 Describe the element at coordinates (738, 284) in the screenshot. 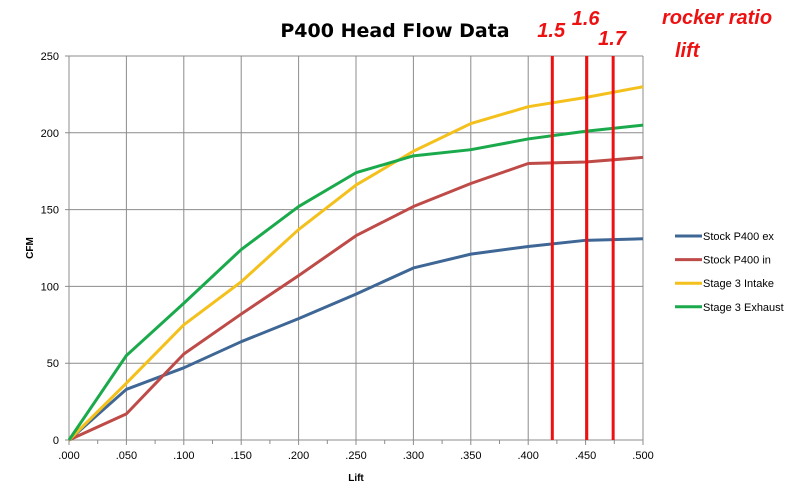

I see `legend-label: Stage 3 Intake` at that location.